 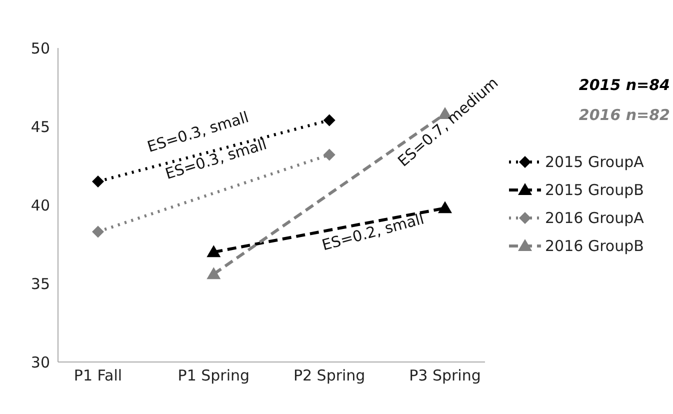 I want to click on y-tick-label: 35, so click(x=40, y=283).